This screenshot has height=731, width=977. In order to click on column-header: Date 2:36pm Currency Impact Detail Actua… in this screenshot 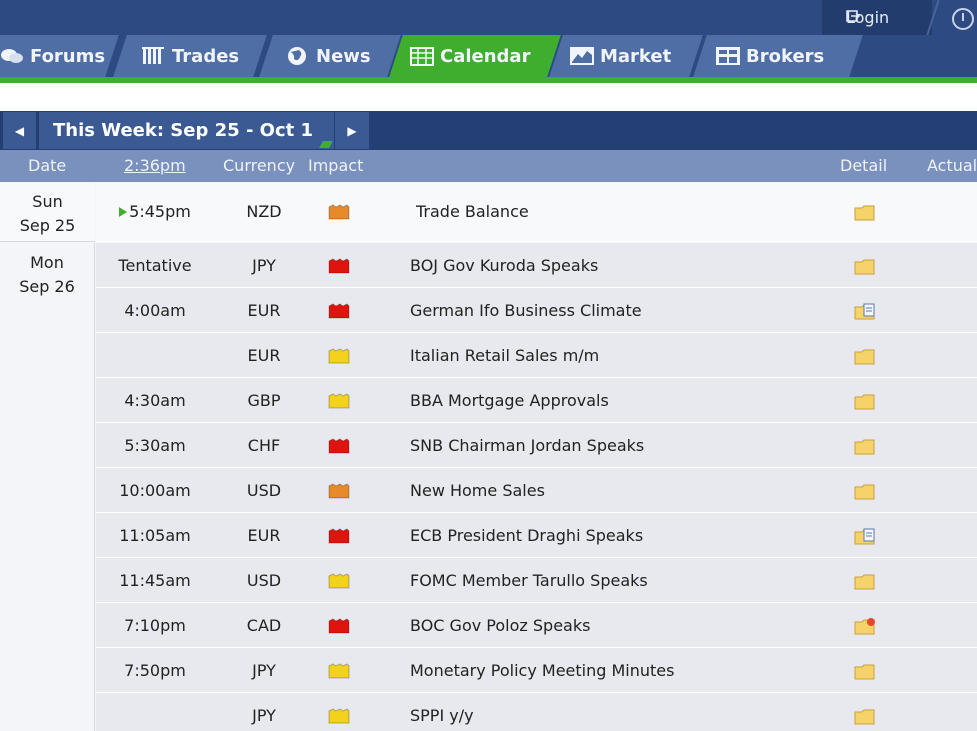, I will do `click(488, 166)`.